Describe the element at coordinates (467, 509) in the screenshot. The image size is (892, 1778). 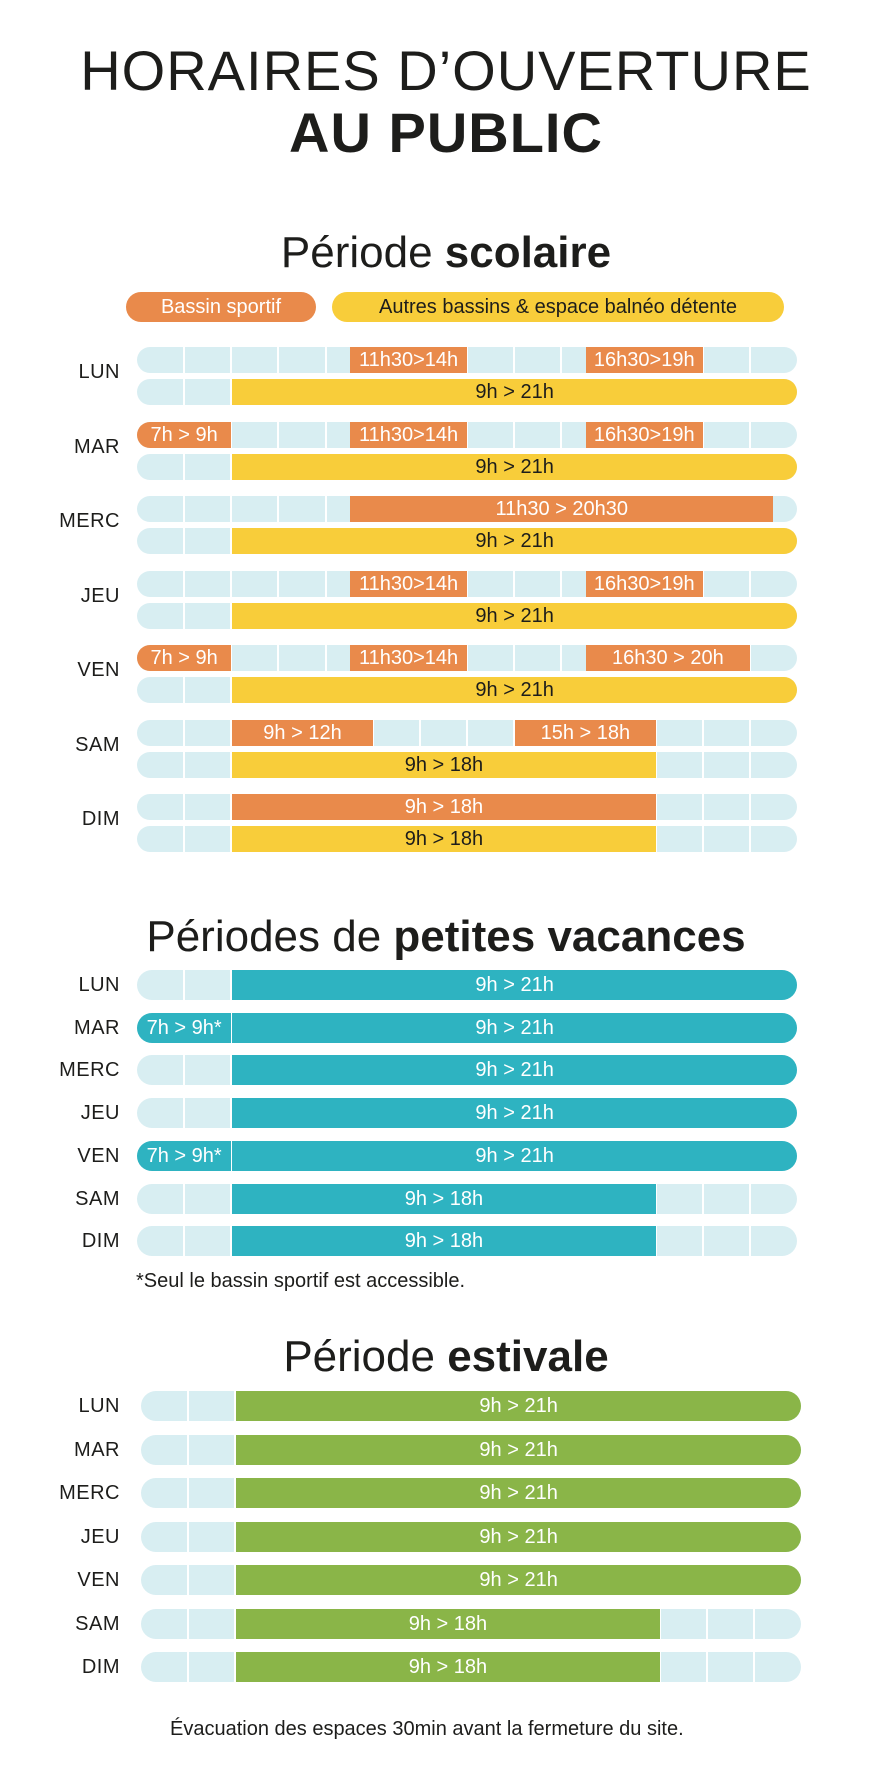
I see `scolaire-sportif-track: 11h30 > 20h30` at that location.